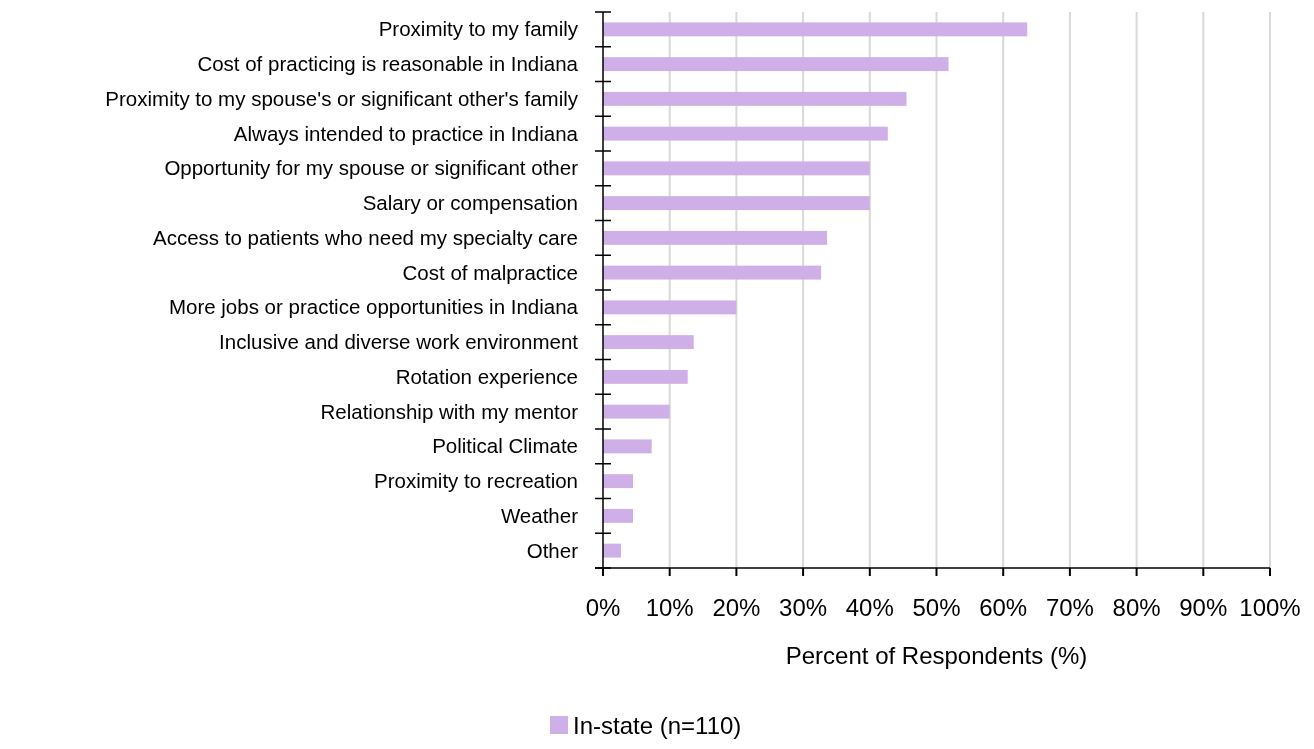  I want to click on x-tick-label: 30%, so click(803, 607).